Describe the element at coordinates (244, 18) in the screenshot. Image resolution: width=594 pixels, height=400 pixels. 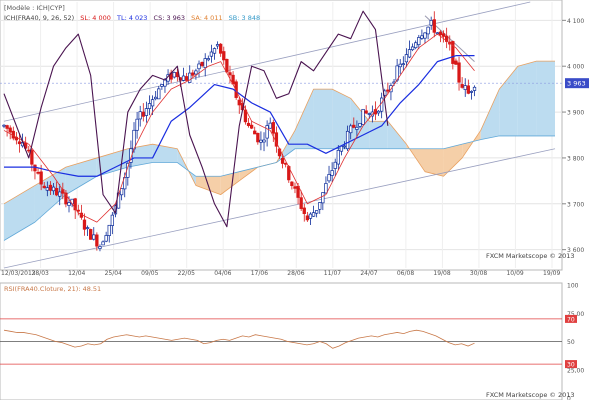
I see `sb-value: SB: 3 848` at that location.